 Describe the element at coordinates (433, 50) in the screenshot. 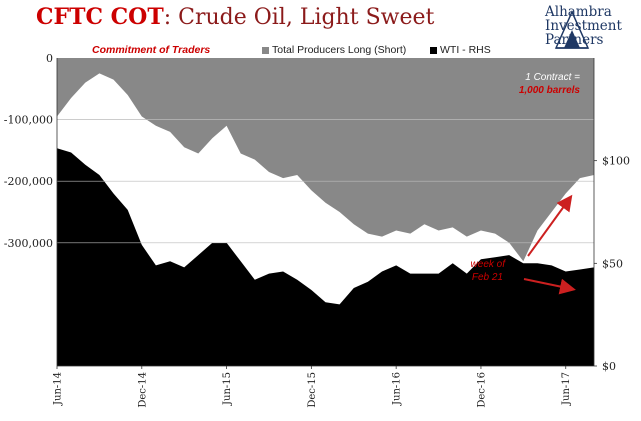

I see `legend-swatch-wti` at that location.